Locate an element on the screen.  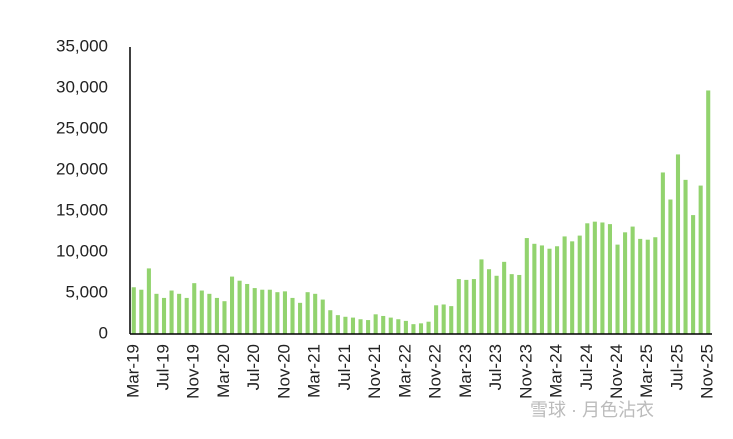
x-tick-label: Mar-20 is located at coordinates (223, 371).